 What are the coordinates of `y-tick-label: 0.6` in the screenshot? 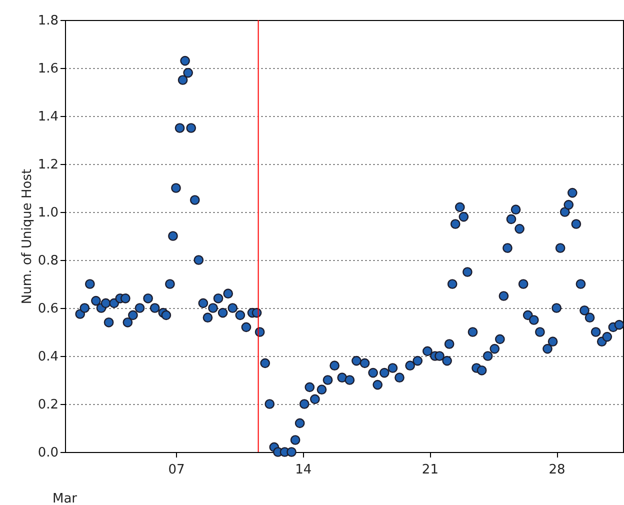 It's located at (48, 309).